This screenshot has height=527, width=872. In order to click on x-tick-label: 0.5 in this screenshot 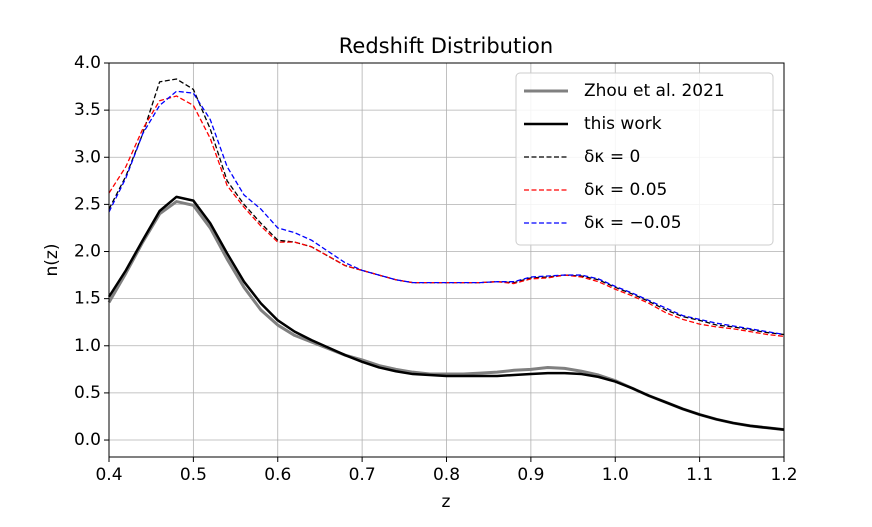, I will do `click(193, 475)`.